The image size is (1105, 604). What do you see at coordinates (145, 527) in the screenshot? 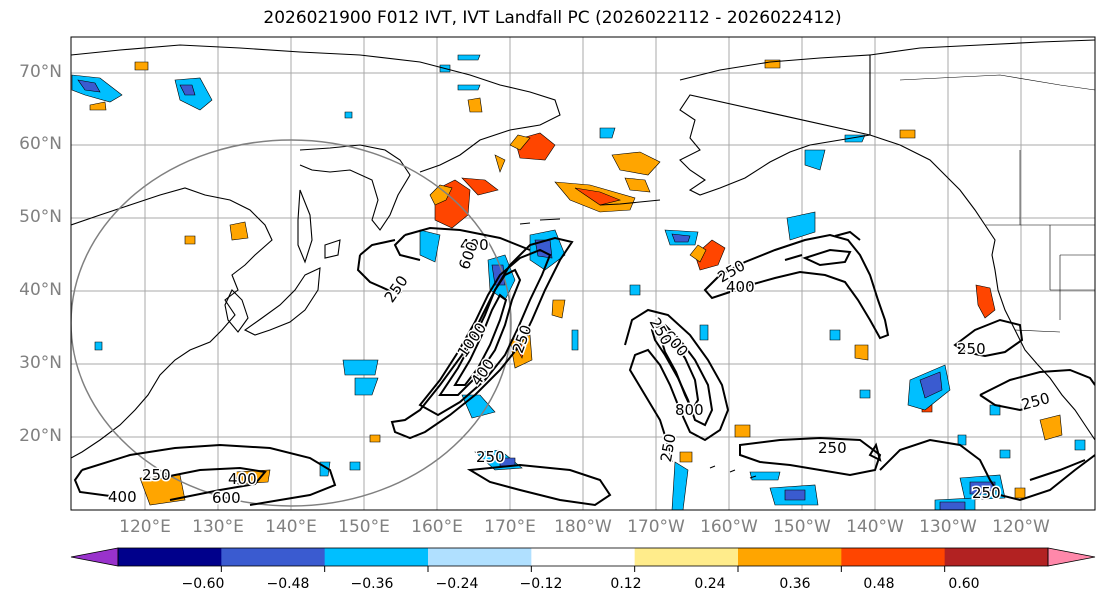
I see `lon-label: 120°E` at bounding box center [145, 527].